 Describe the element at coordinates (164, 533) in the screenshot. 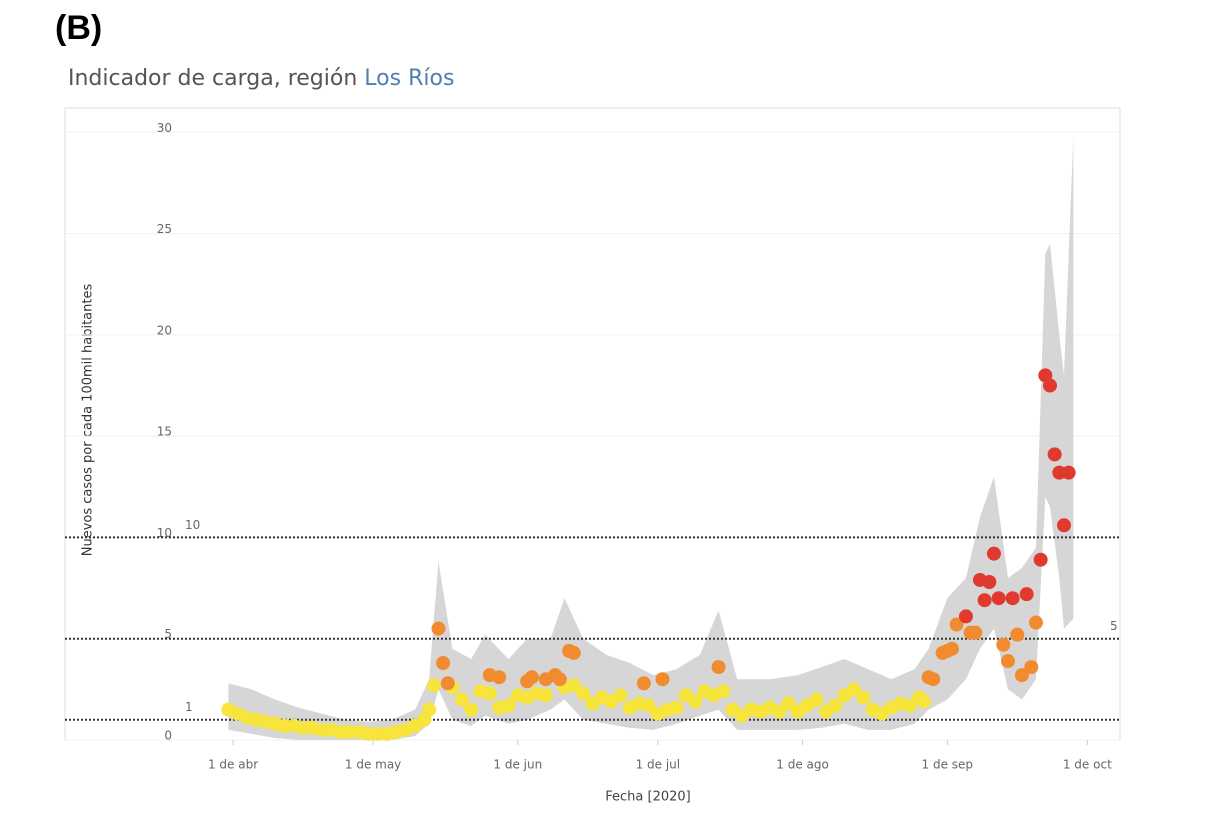

I see `y-tick-label: 10` at that location.